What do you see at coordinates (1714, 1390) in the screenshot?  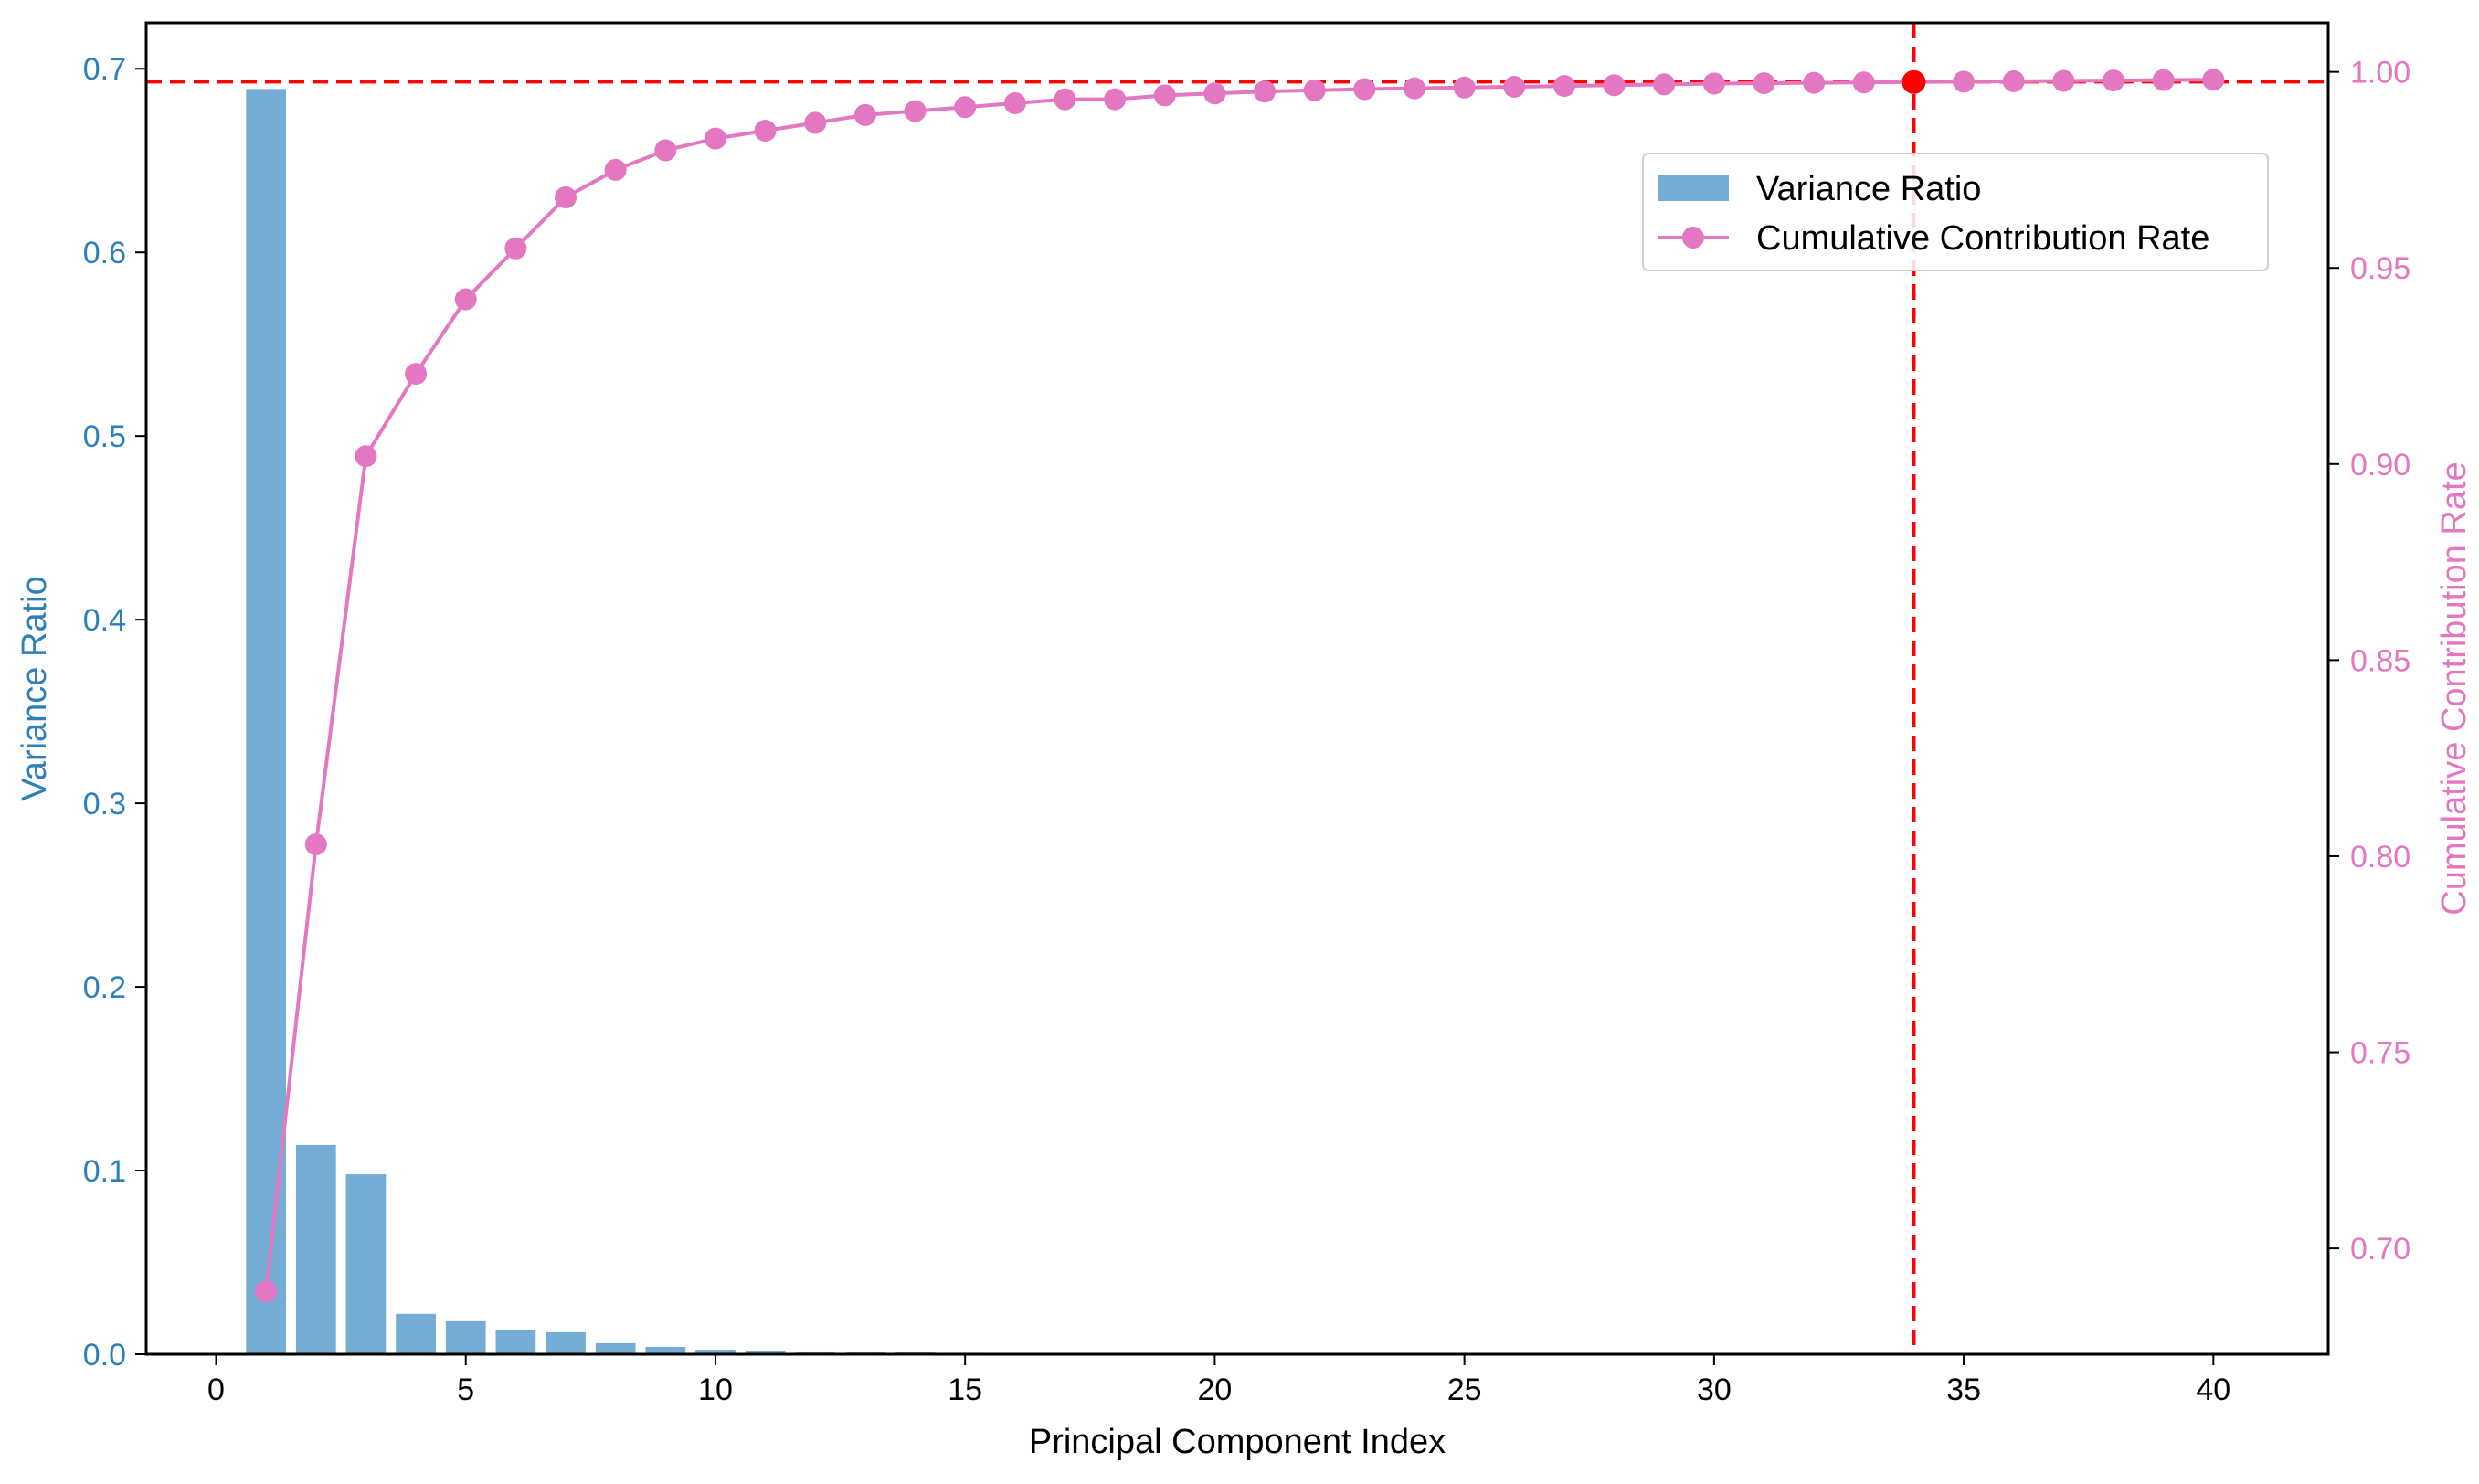 I see `x-tick-label: 30` at bounding box center [1714, 1390].